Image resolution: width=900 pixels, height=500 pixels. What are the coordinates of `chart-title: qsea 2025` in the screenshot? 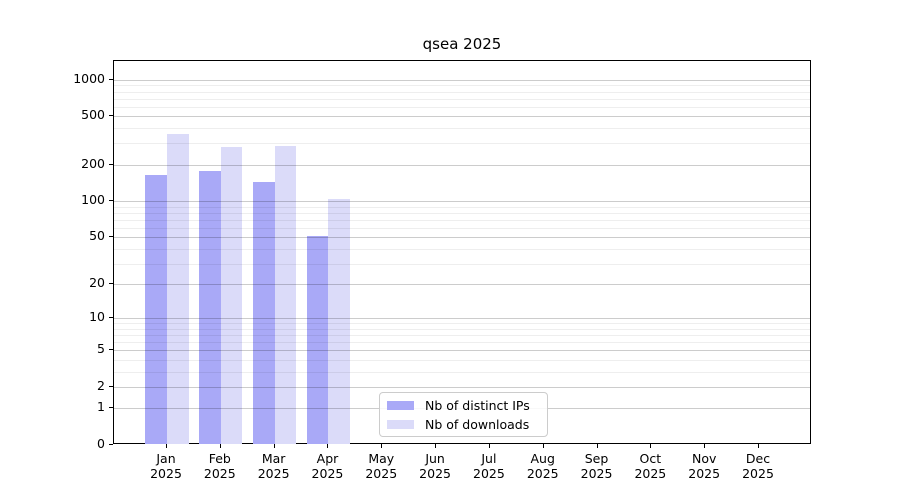 It's located at (462, 44).